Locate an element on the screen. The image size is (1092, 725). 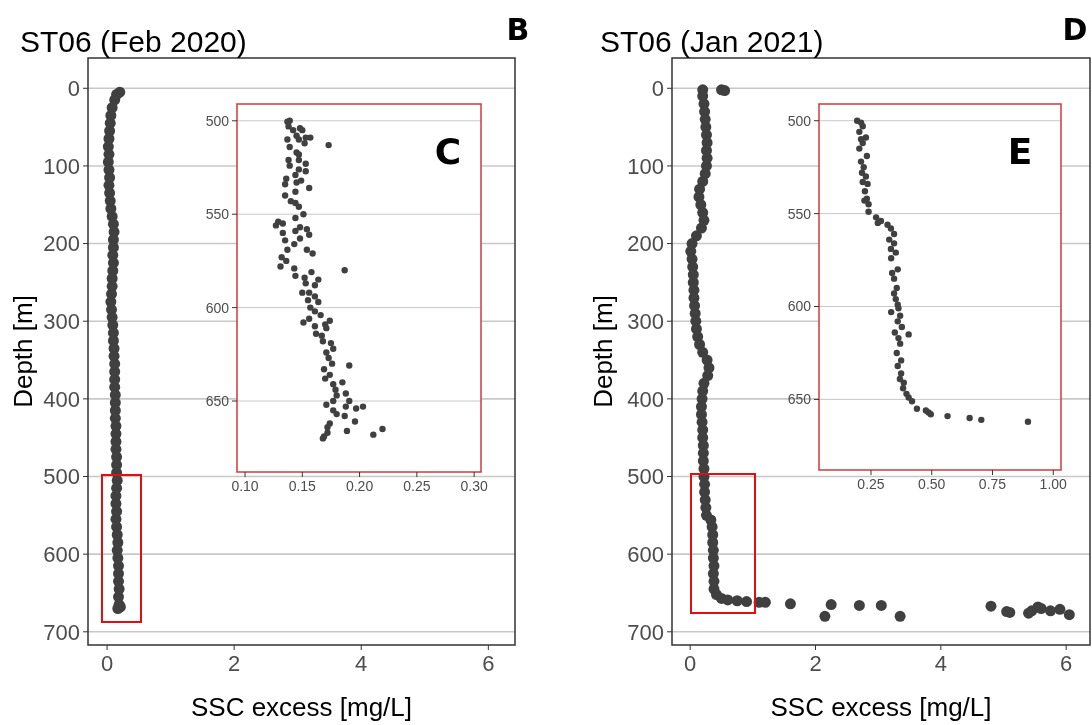
x-tick-label: 0.20 is located at coordinates (359, 486).